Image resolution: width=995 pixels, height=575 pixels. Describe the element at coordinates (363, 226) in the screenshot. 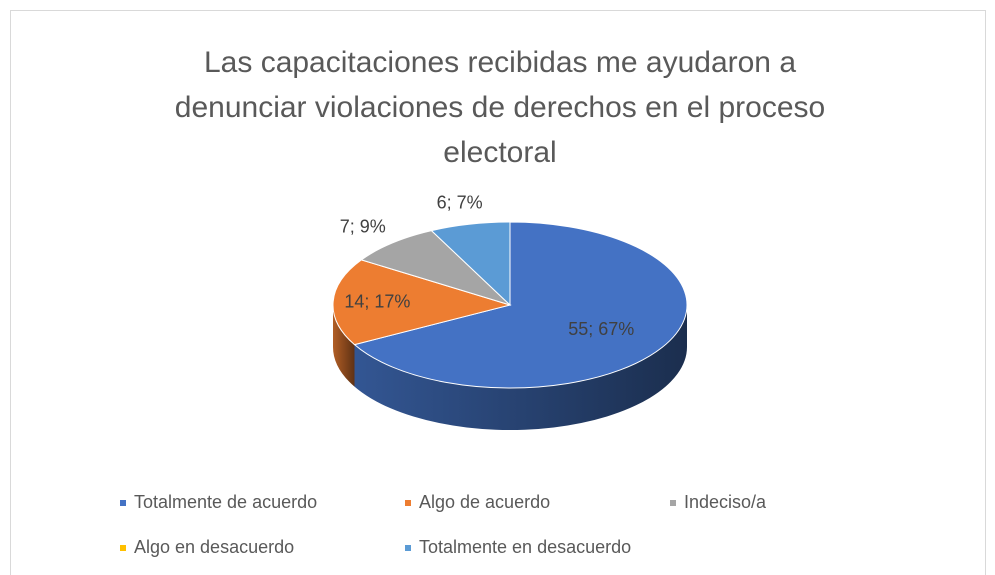

I see `data-label: 7; 9%` at that location.